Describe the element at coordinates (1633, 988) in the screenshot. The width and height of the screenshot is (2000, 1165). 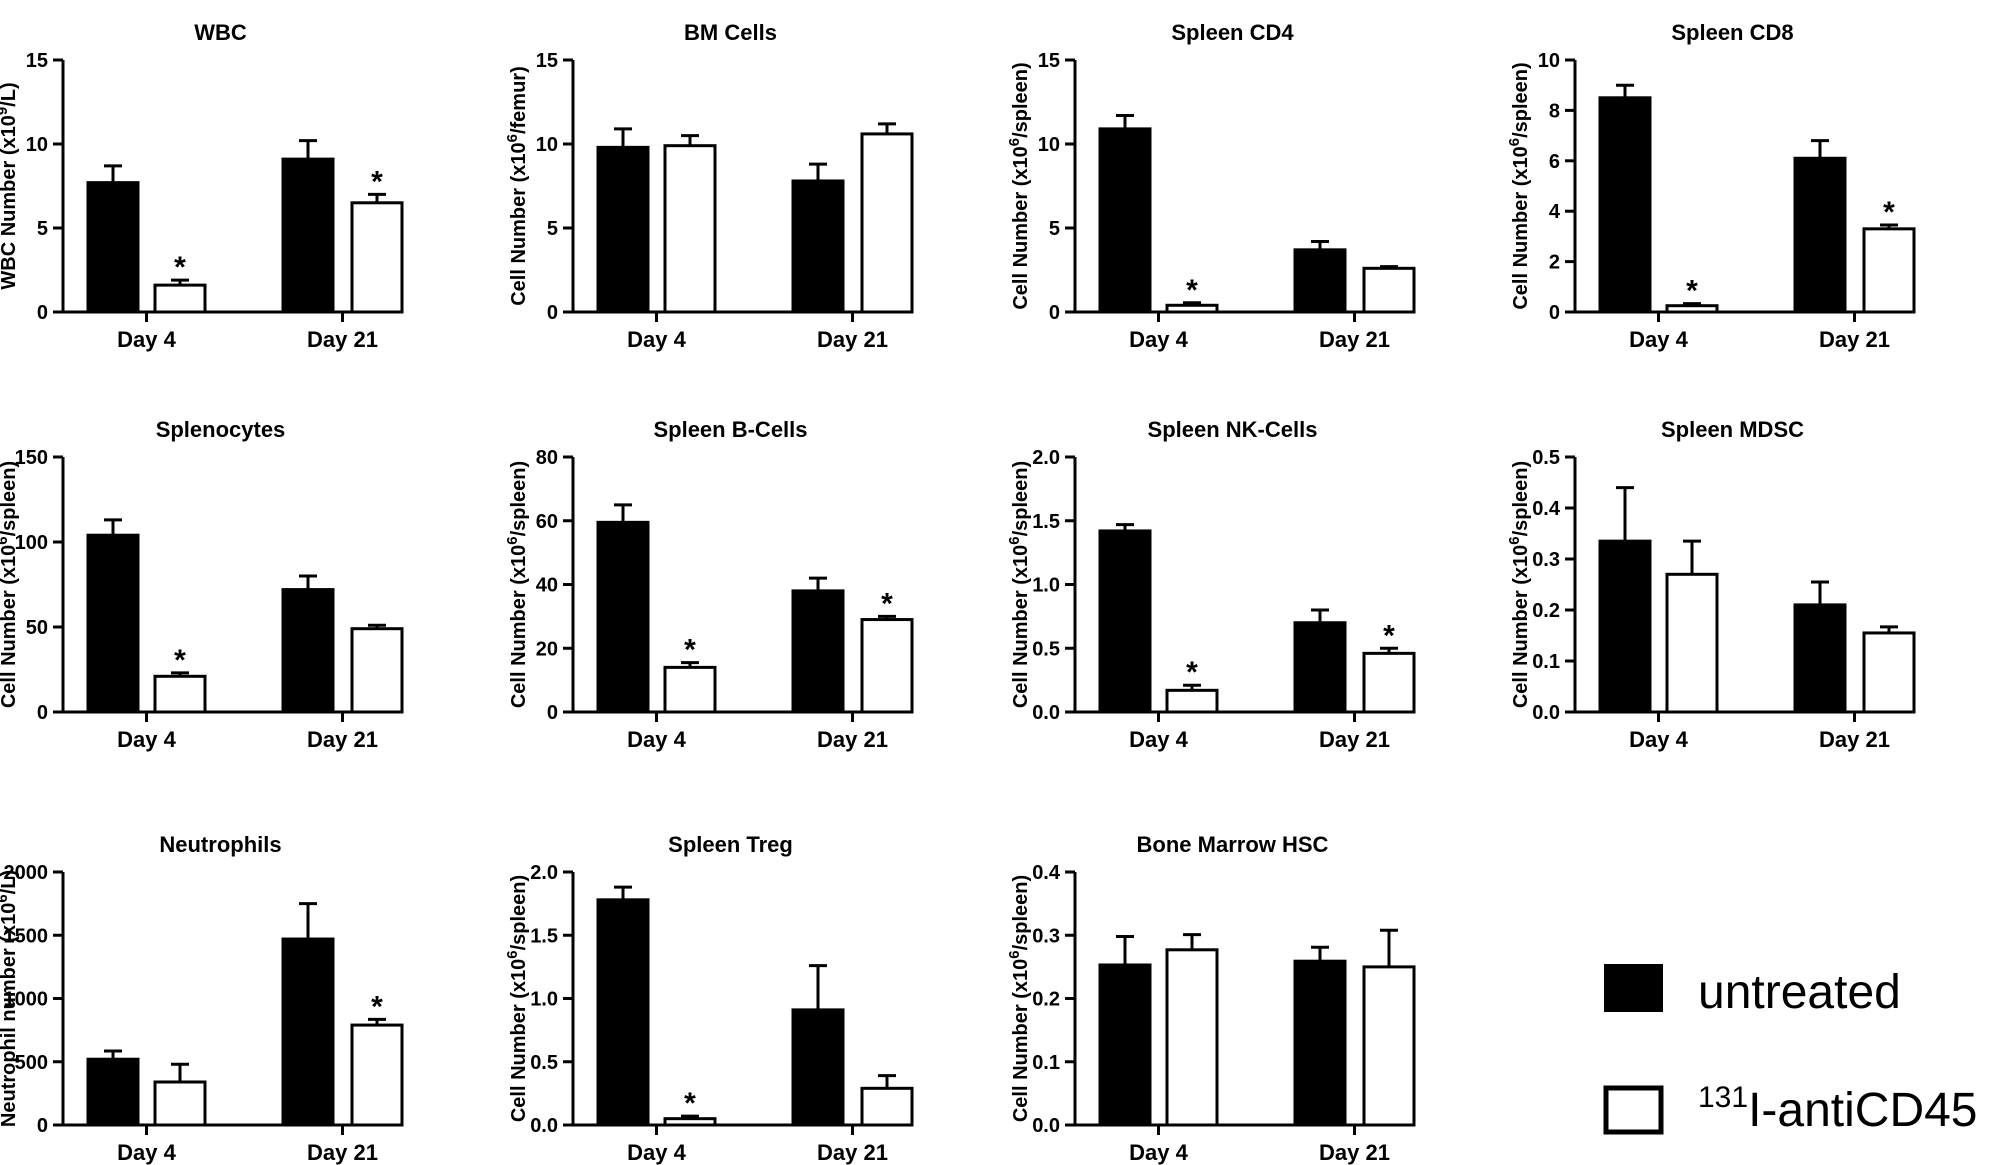
I see `legend-swatch-untreated` at that location.